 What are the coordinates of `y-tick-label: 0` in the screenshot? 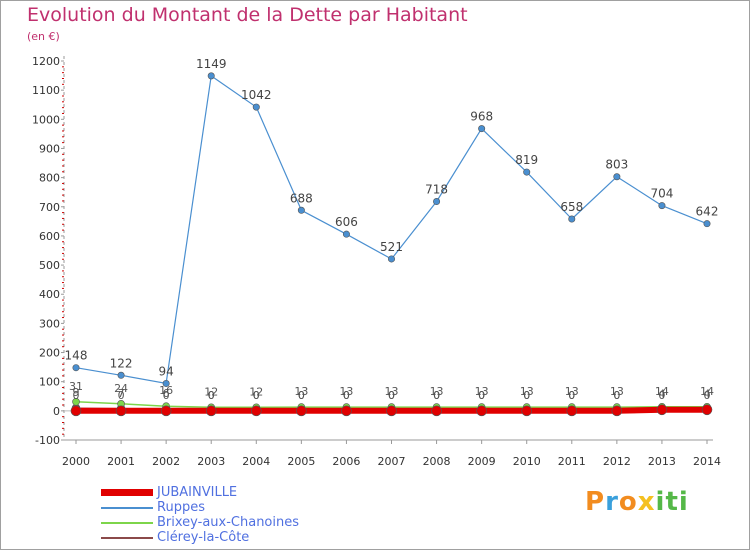 It's located at (56, 411).